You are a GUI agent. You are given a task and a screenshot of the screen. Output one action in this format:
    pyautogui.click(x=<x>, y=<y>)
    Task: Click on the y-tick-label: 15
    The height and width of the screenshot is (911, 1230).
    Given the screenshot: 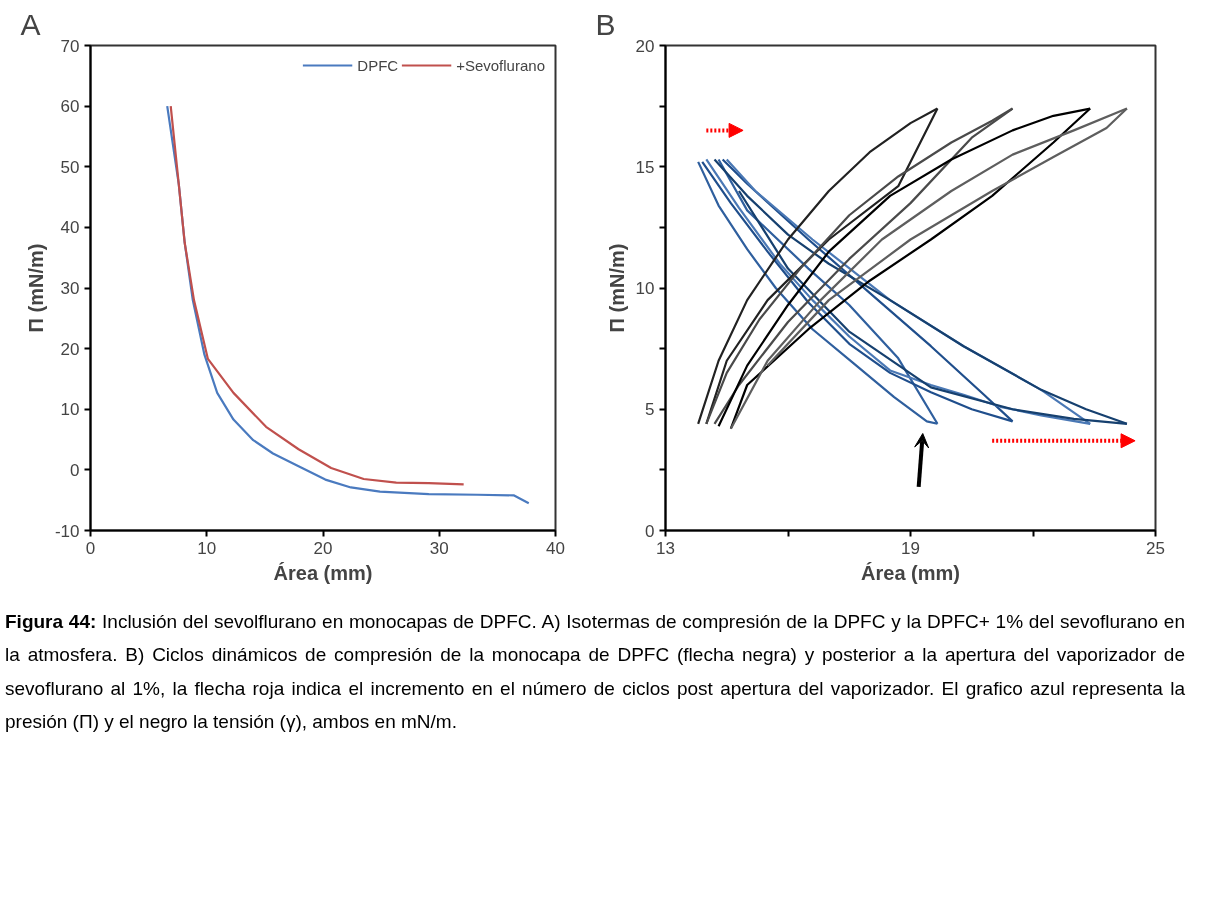 What is the action you would take?
    pyautogui.click(x=645, y=167)
    